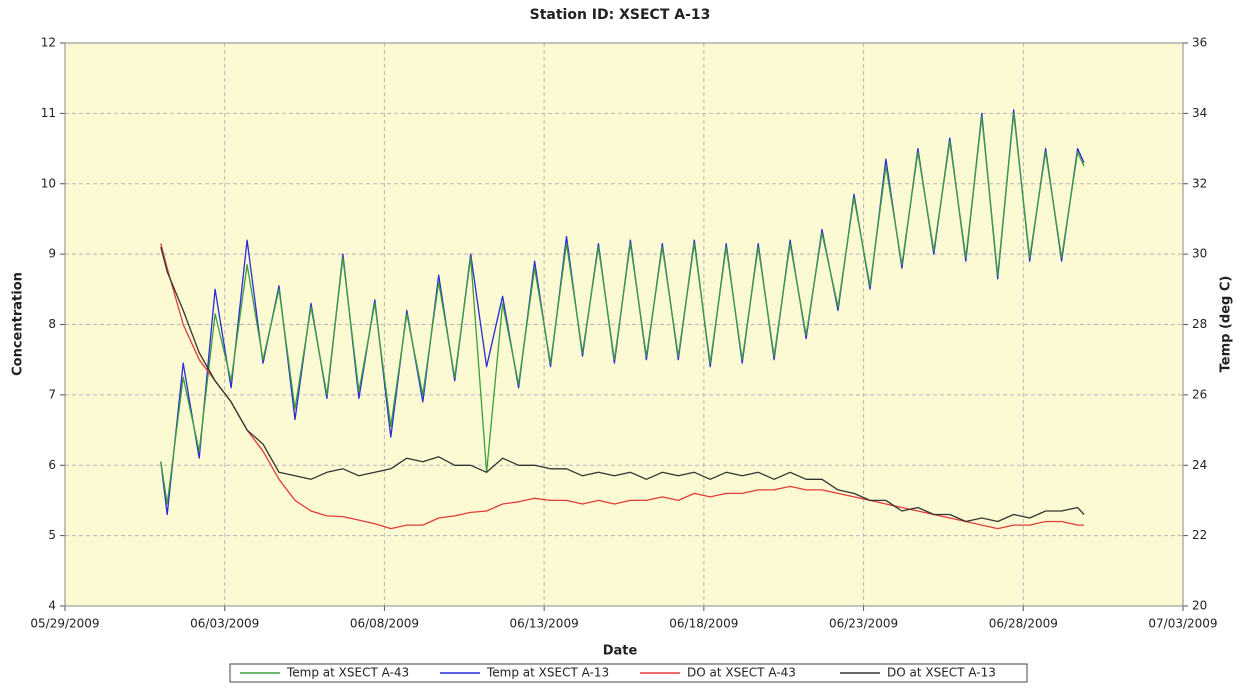 This screenshot has height=689, width=1239. What do you see at coordinates (863, 624) in the screenshot?
I see `x-tick-label: 06/23/2009` at bounding box center [863, 624].